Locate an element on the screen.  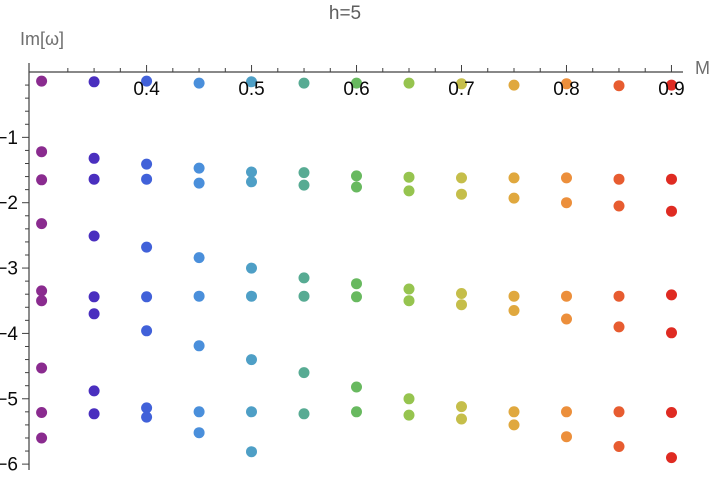
y-tick-label: −2 is located at coordinates (9, 203).